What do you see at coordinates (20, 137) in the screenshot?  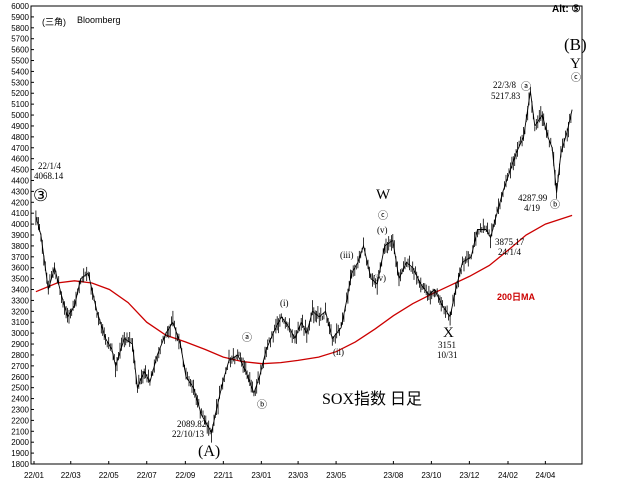 I see `y-tick-label: 4800` at bounding box center [20, 137].